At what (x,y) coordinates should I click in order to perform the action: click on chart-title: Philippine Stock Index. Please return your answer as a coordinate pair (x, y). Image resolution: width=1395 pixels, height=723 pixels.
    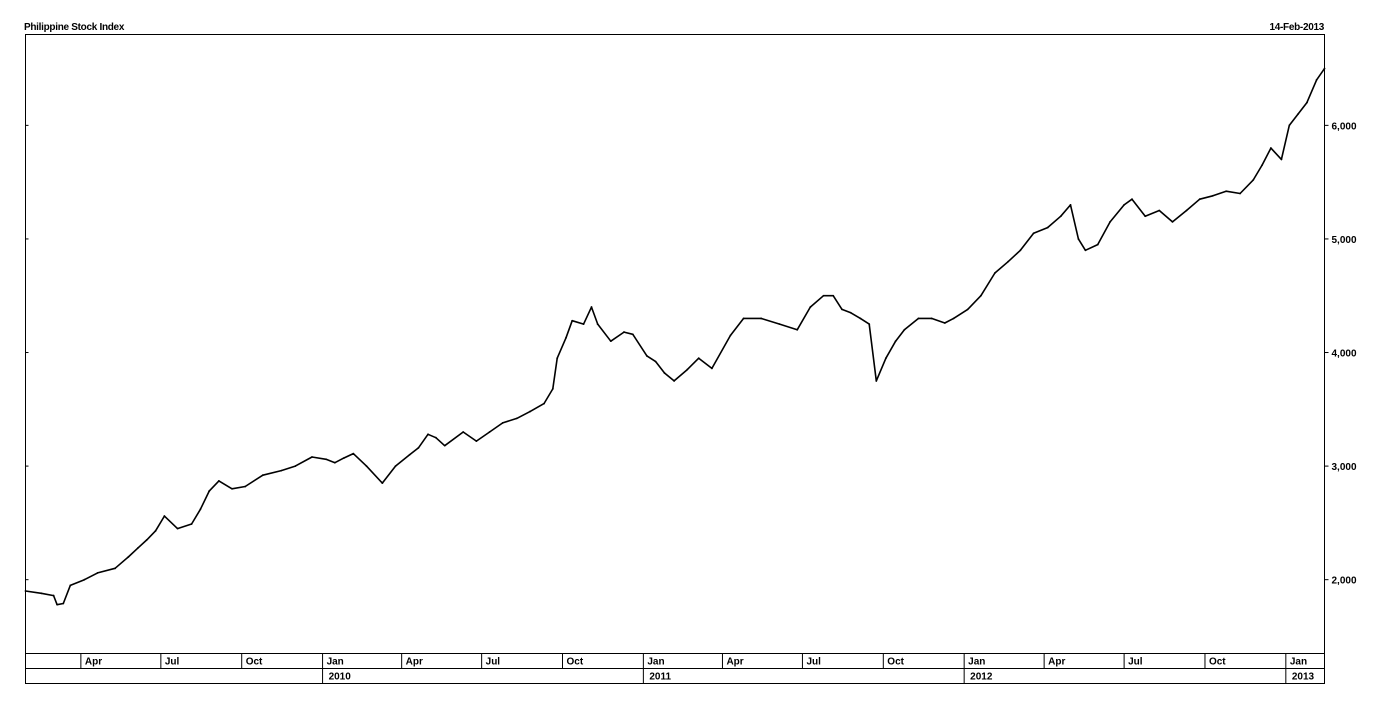
    Looking at the image, I should click on (74, 27).